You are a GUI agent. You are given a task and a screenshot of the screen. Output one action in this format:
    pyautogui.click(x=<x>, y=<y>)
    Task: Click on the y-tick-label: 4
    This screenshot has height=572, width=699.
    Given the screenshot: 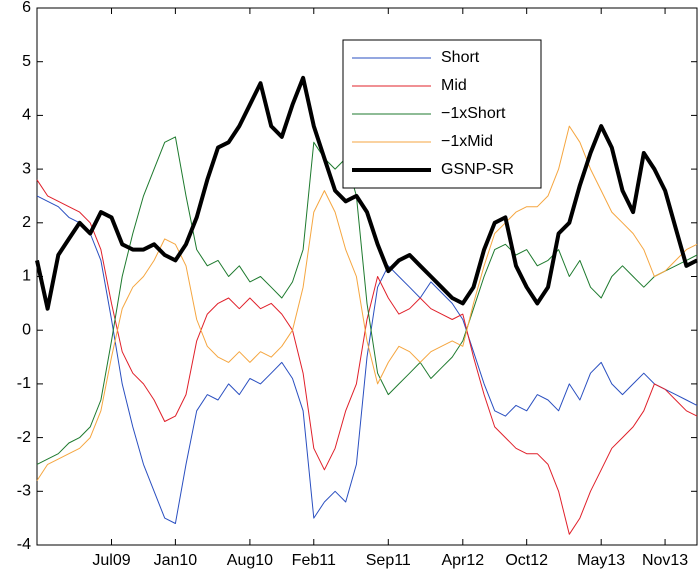 What is the action you would take?
    pyautogui.click(x=26, y=115)
    